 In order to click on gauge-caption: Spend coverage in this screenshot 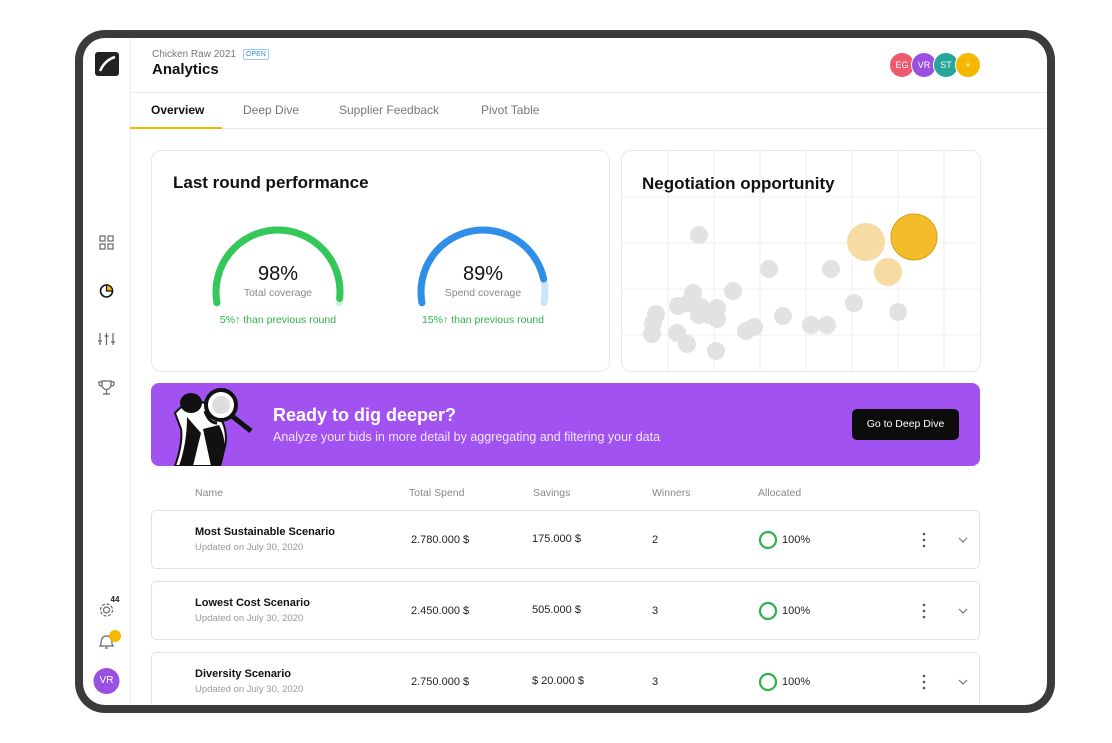, I will do `click(483, 293)`.